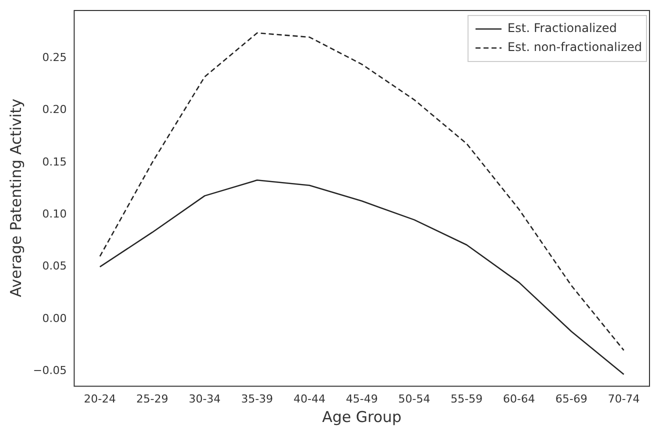 The width and height of the screenshot is (652, 431). What do you see at coordinates (562, 28) in the screenshot?
I see `legend-label: Est. Fractionalized` at bounding box center [562, 28].